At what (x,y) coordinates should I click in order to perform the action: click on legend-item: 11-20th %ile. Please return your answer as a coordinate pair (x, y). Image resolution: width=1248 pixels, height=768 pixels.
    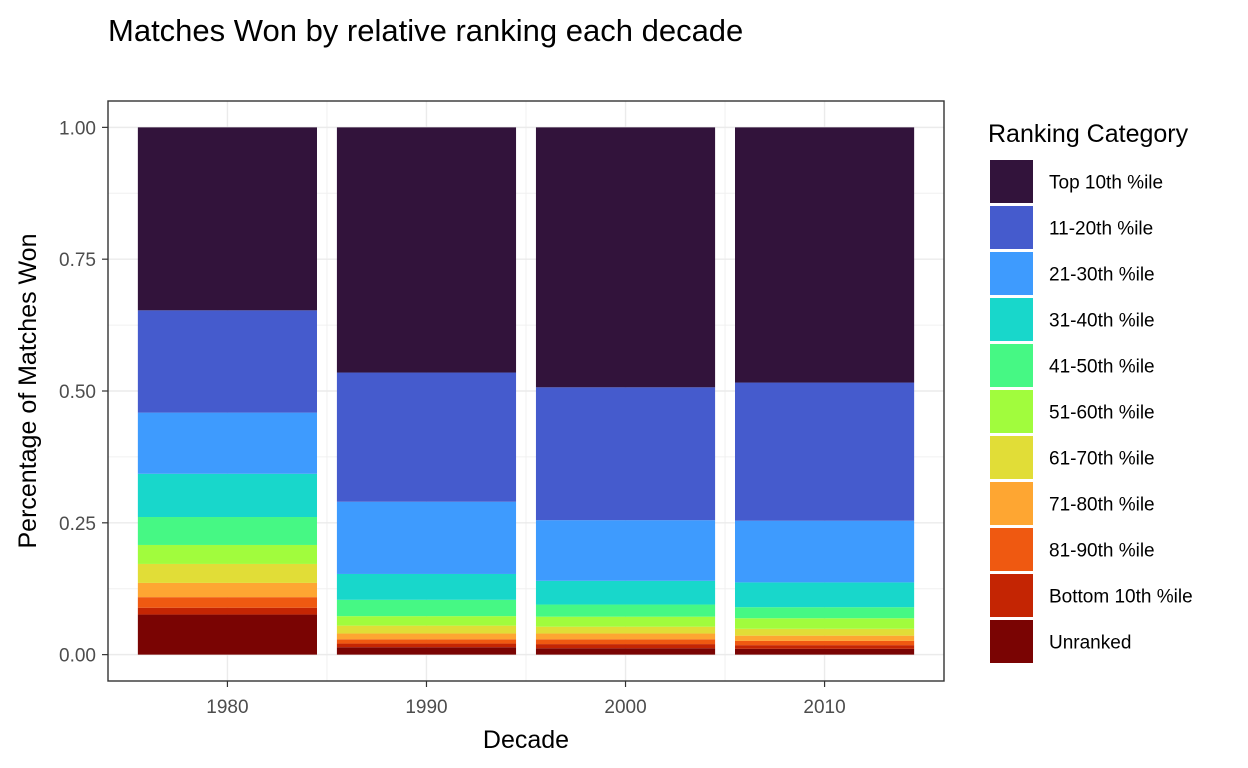
    Looking at the image, I should click on (1071, 227).